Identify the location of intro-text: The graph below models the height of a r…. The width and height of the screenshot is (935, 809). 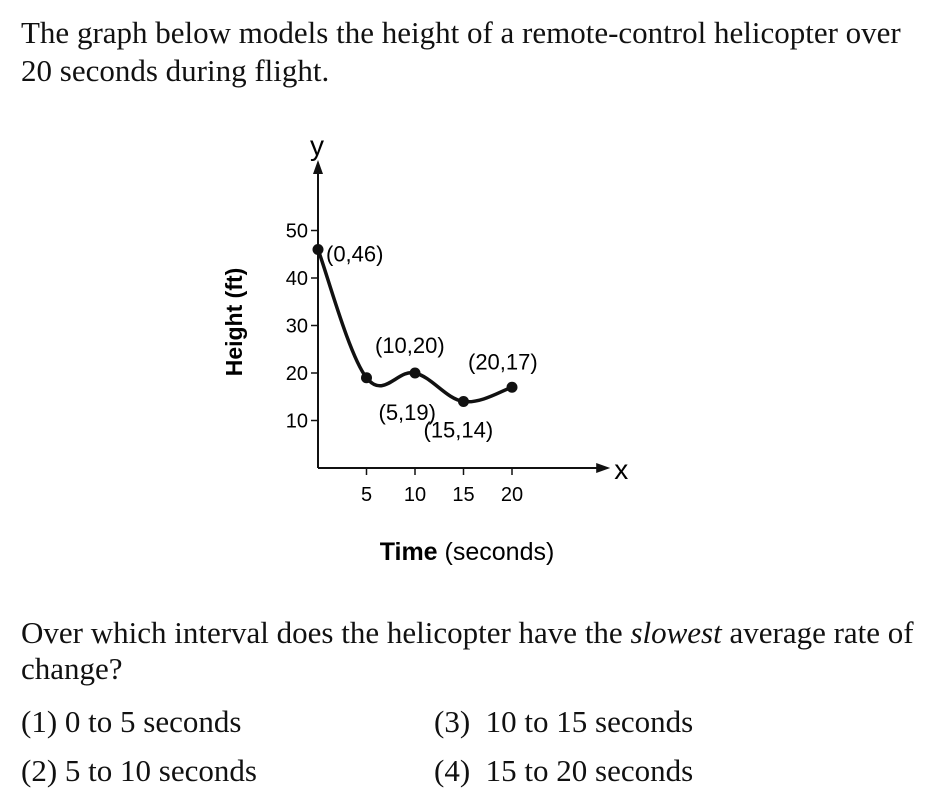
(461, 51).